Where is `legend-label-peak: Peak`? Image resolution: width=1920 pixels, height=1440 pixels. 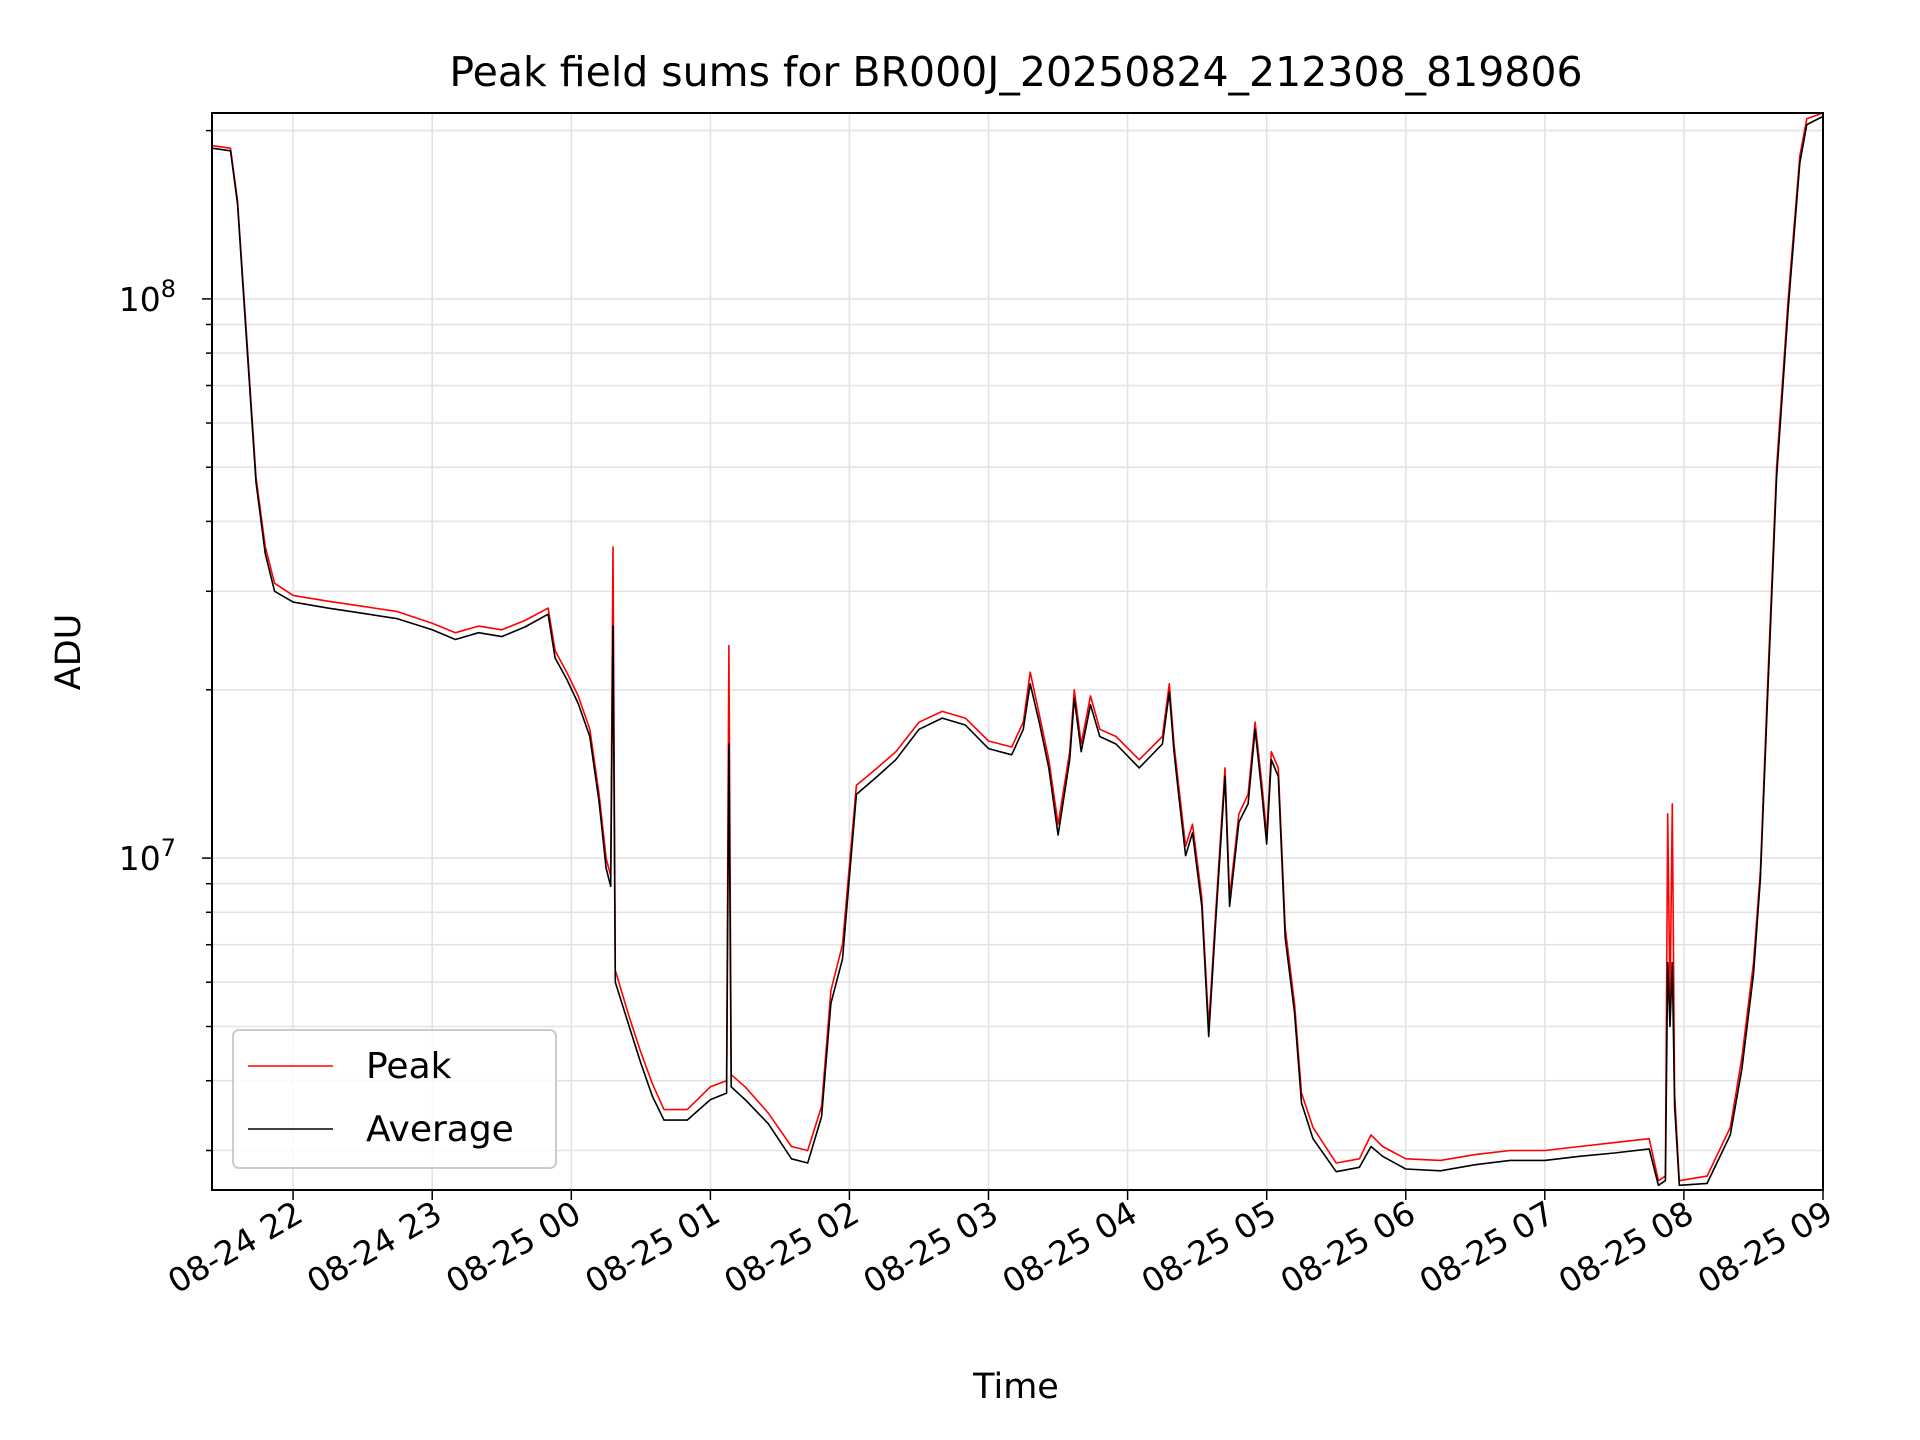
legend-label-peak: Peak is located at coordinates (409, 1066).